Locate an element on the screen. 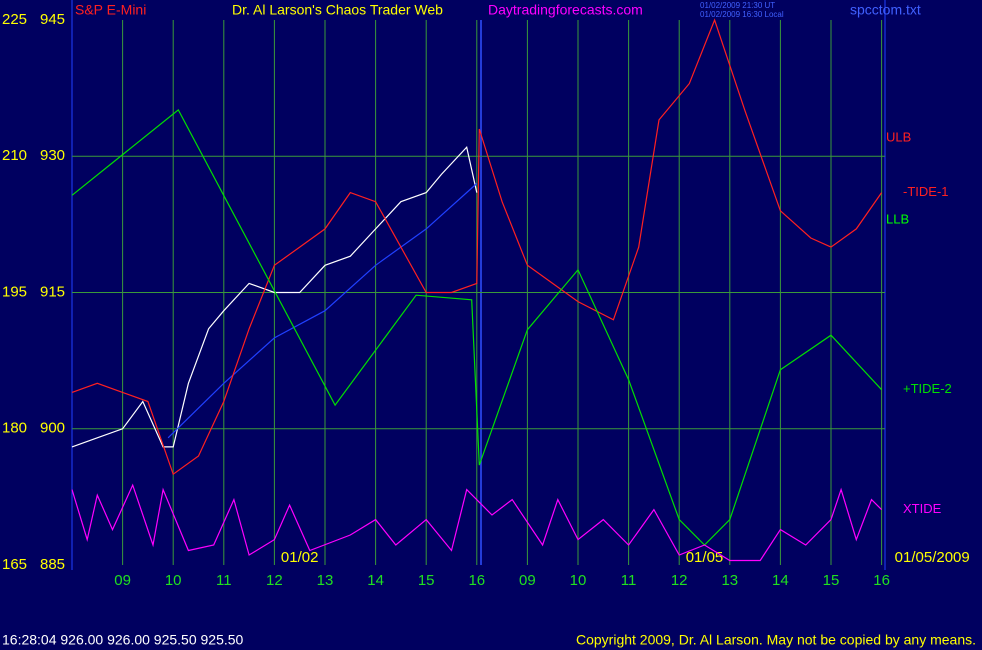 The image size is (982, 650). filename: spcctom.txt is located at coordinates (885, 10).